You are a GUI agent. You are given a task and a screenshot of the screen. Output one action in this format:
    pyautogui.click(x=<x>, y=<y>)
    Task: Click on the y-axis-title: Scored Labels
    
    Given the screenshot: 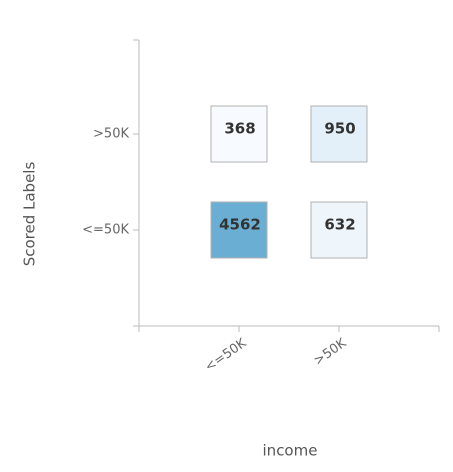 What is the action you would take?
    pyautogui.click(x=30, y=214)
    